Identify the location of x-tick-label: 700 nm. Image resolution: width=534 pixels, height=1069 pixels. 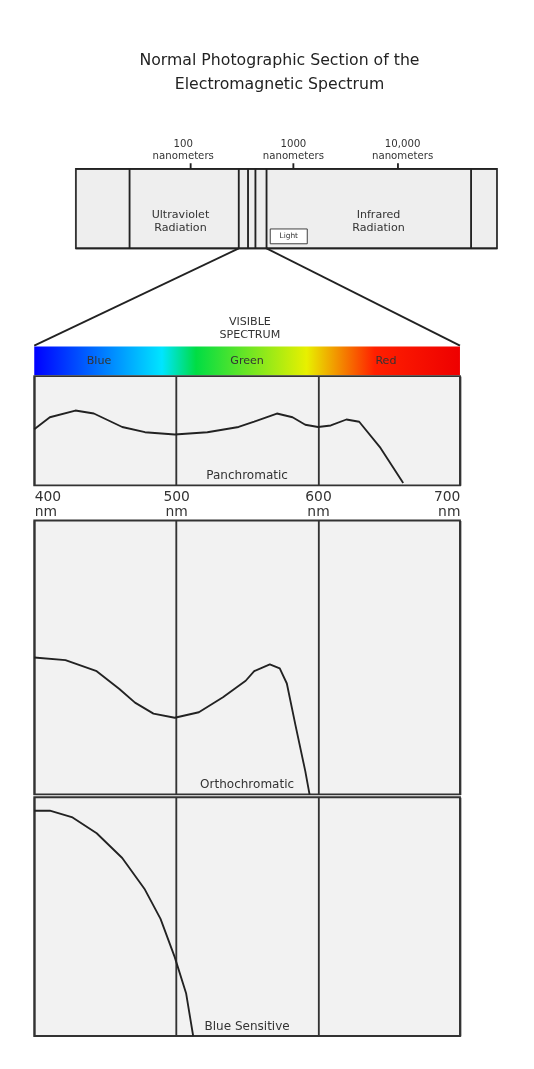
(447, 503).